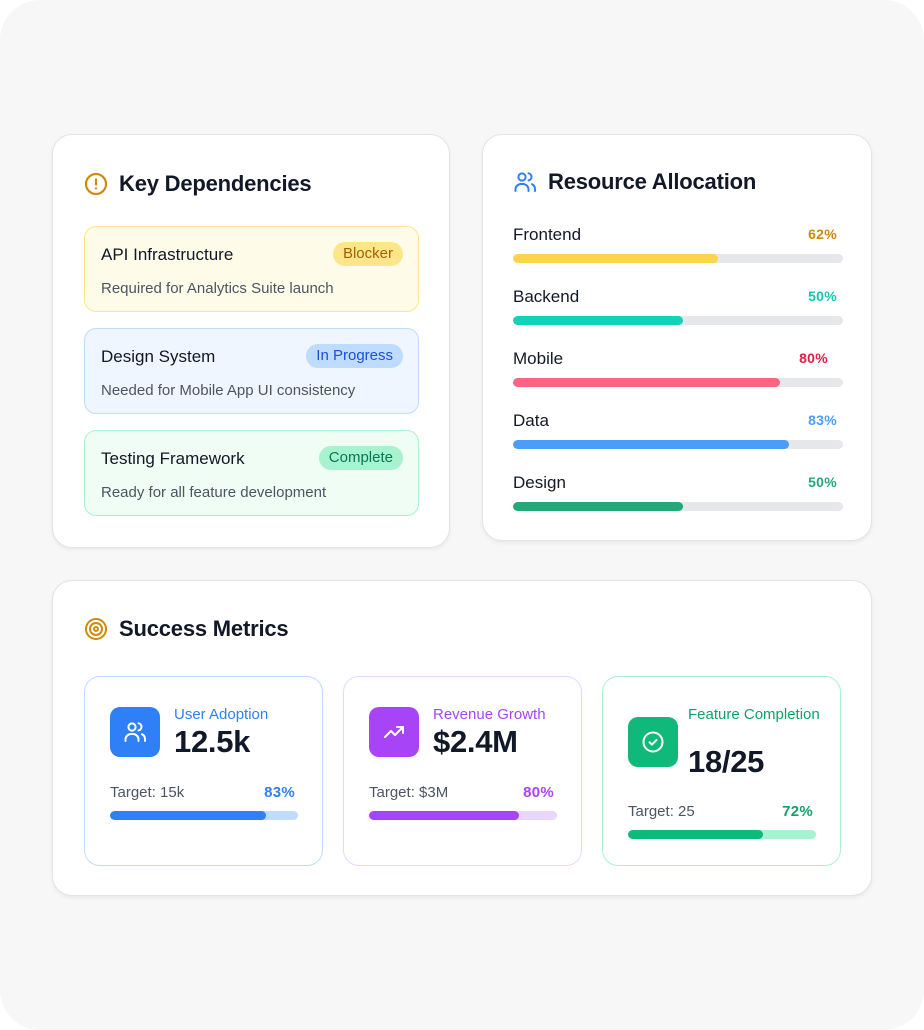  Describe the element at coordinates (538, 358) in the screenshot. I see `resource-team-name: Mobile` at that location.